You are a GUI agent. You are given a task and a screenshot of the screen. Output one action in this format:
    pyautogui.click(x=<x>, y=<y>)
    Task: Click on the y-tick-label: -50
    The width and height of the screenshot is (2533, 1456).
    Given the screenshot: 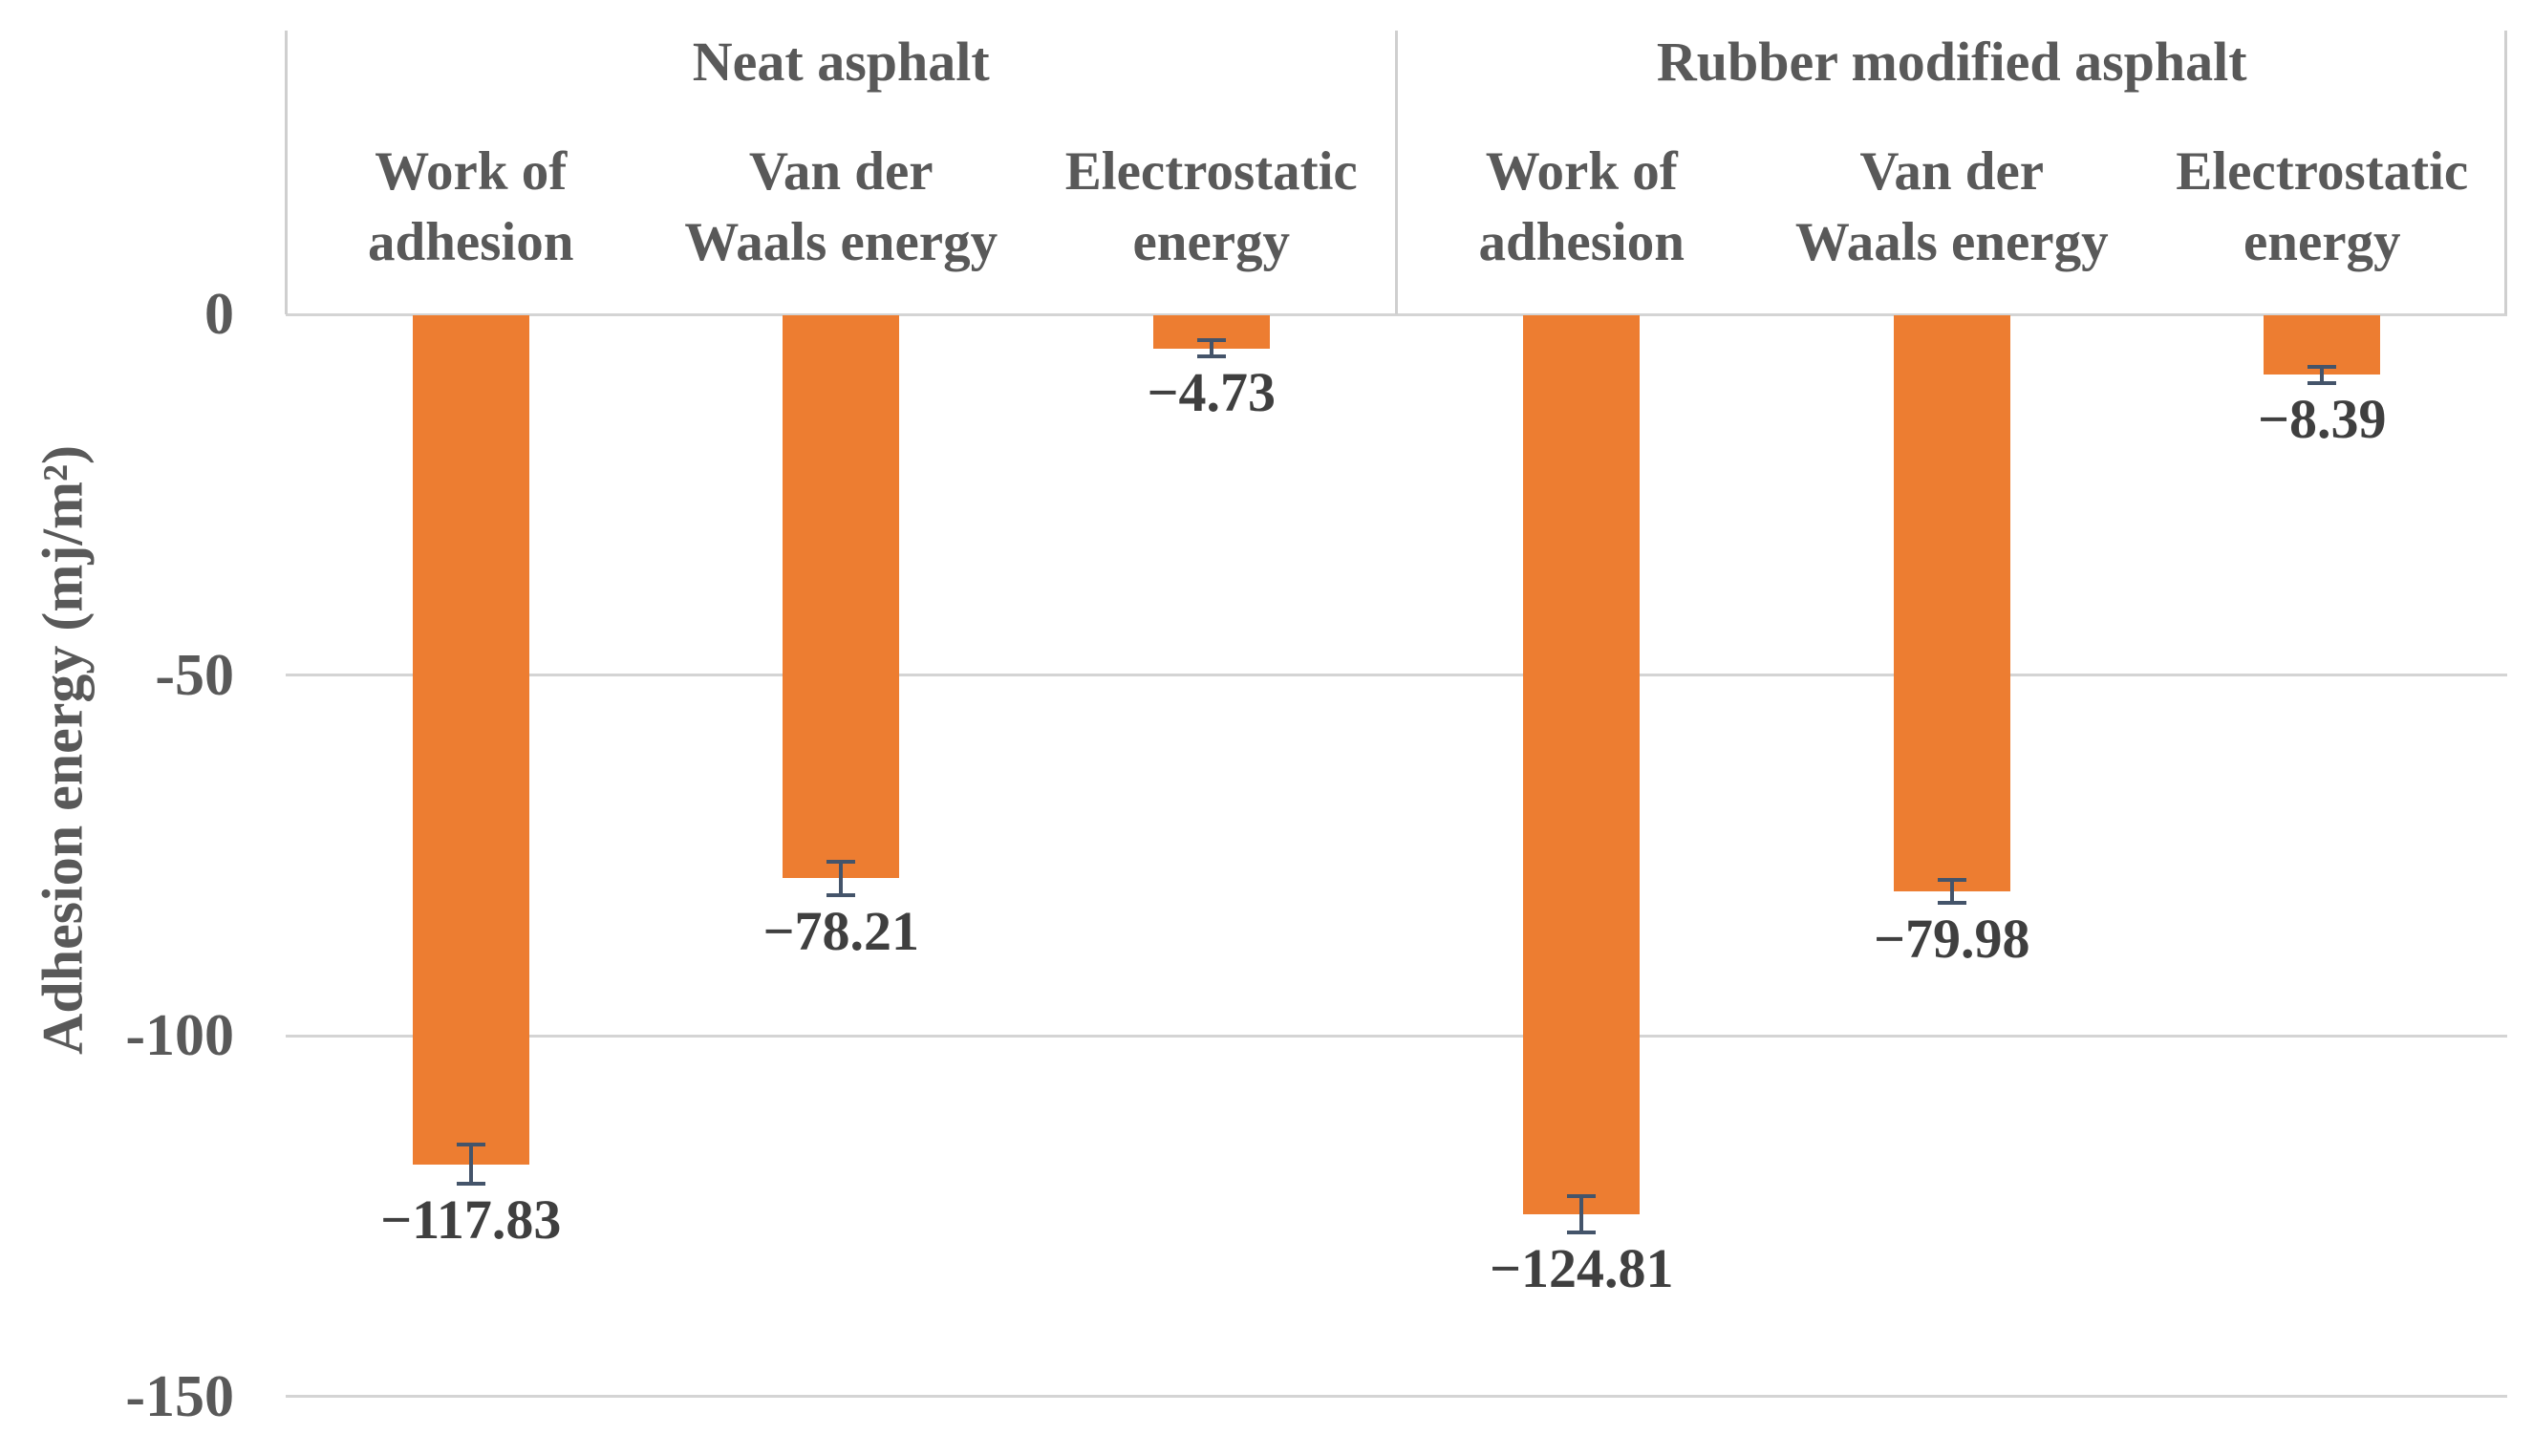 What is the action you would take?
    pyautogui.click(x=194, y=675)
    